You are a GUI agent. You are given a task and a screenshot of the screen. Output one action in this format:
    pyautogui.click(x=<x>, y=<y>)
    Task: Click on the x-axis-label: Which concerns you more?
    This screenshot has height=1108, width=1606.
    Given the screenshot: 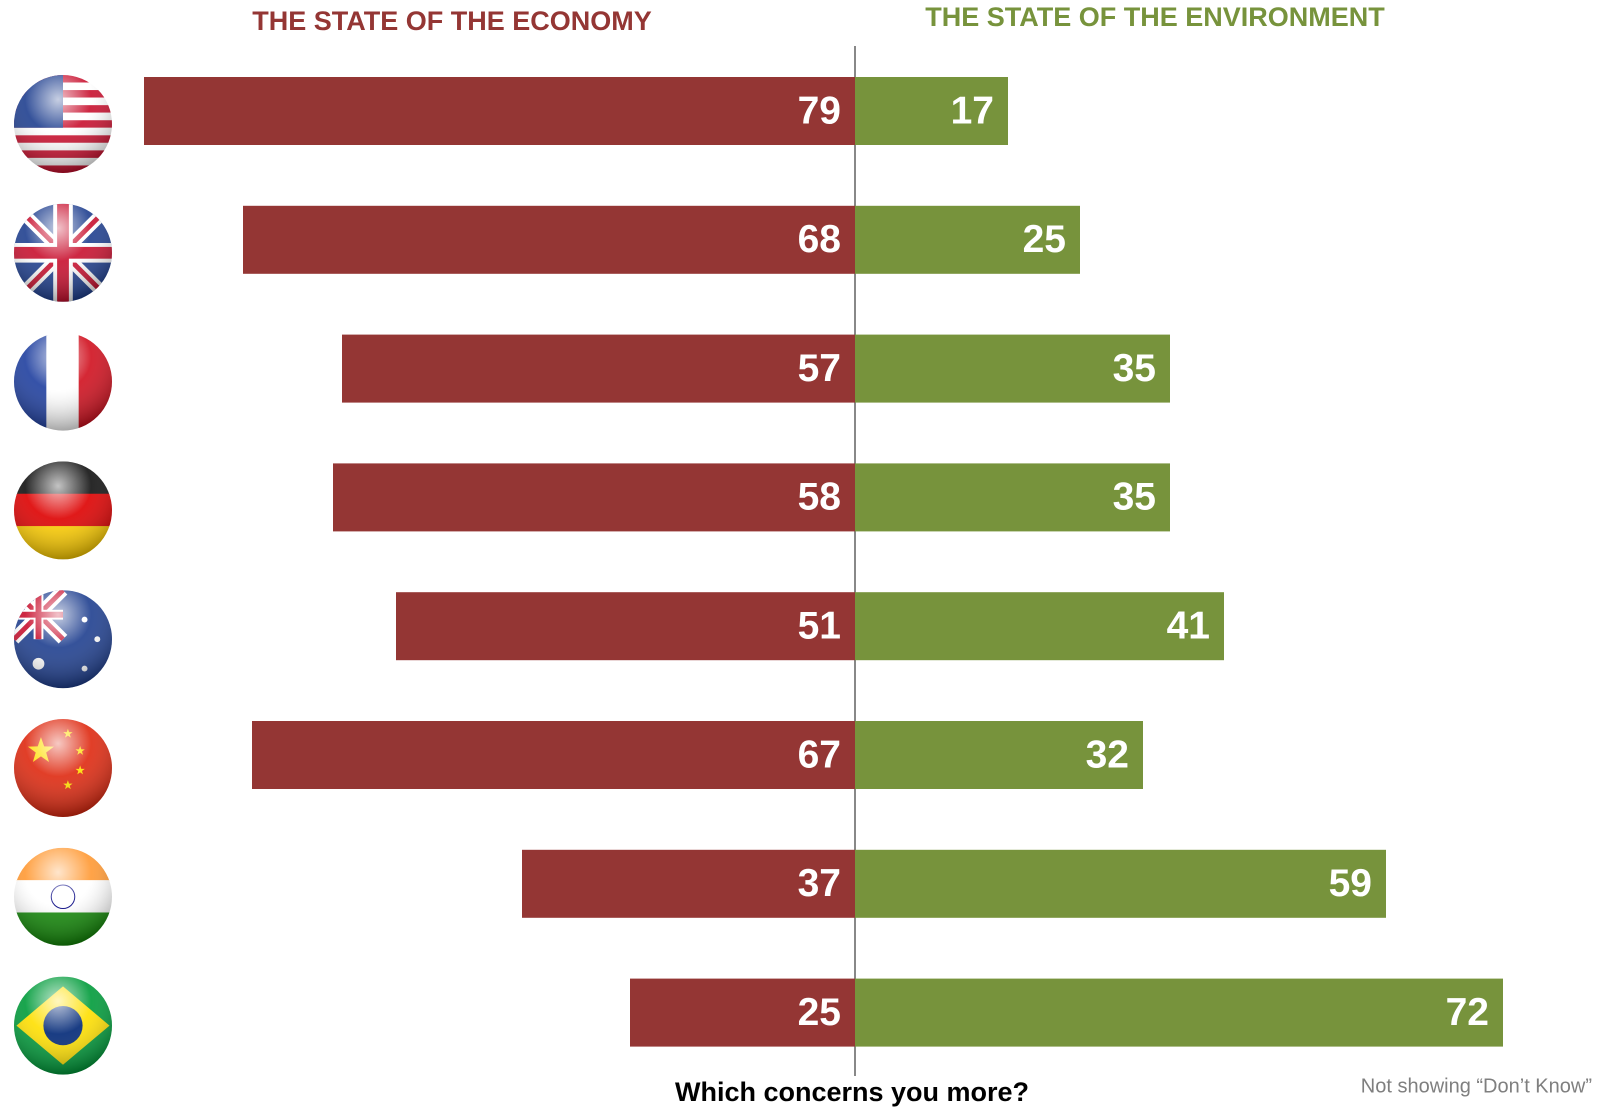 What is the action you would take?
    pyautogui.click(x=852, y=1092)
    